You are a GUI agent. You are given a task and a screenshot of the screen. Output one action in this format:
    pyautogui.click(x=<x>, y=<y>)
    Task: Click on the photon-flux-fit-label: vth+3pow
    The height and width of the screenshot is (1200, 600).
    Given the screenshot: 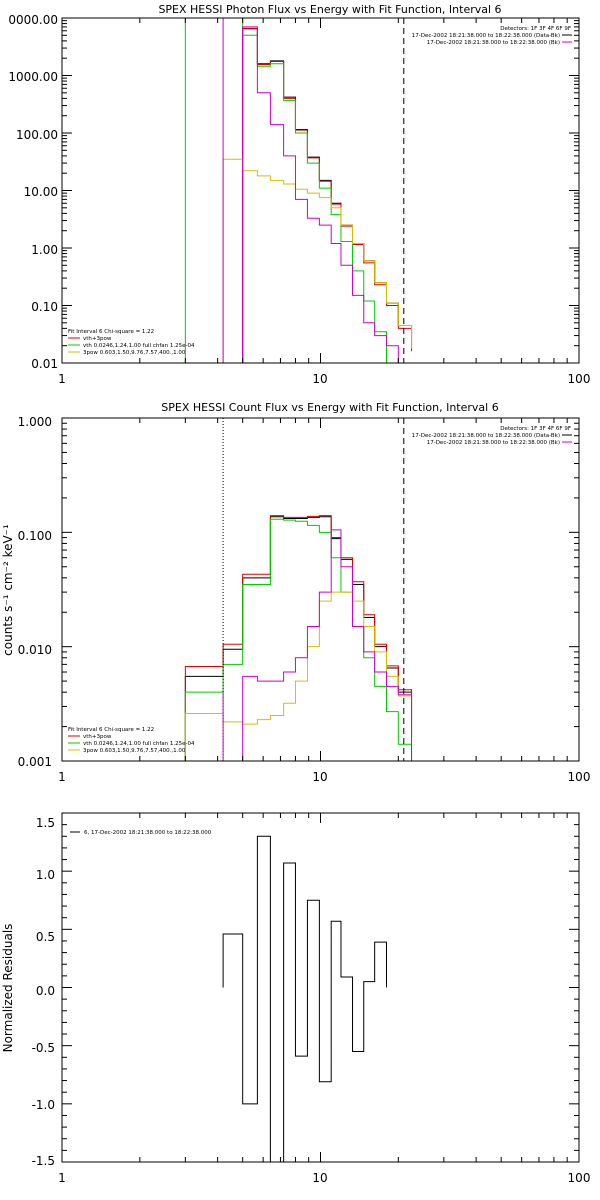 What is the action you would take?
    pyautogui.click(x=97, y=339)
    